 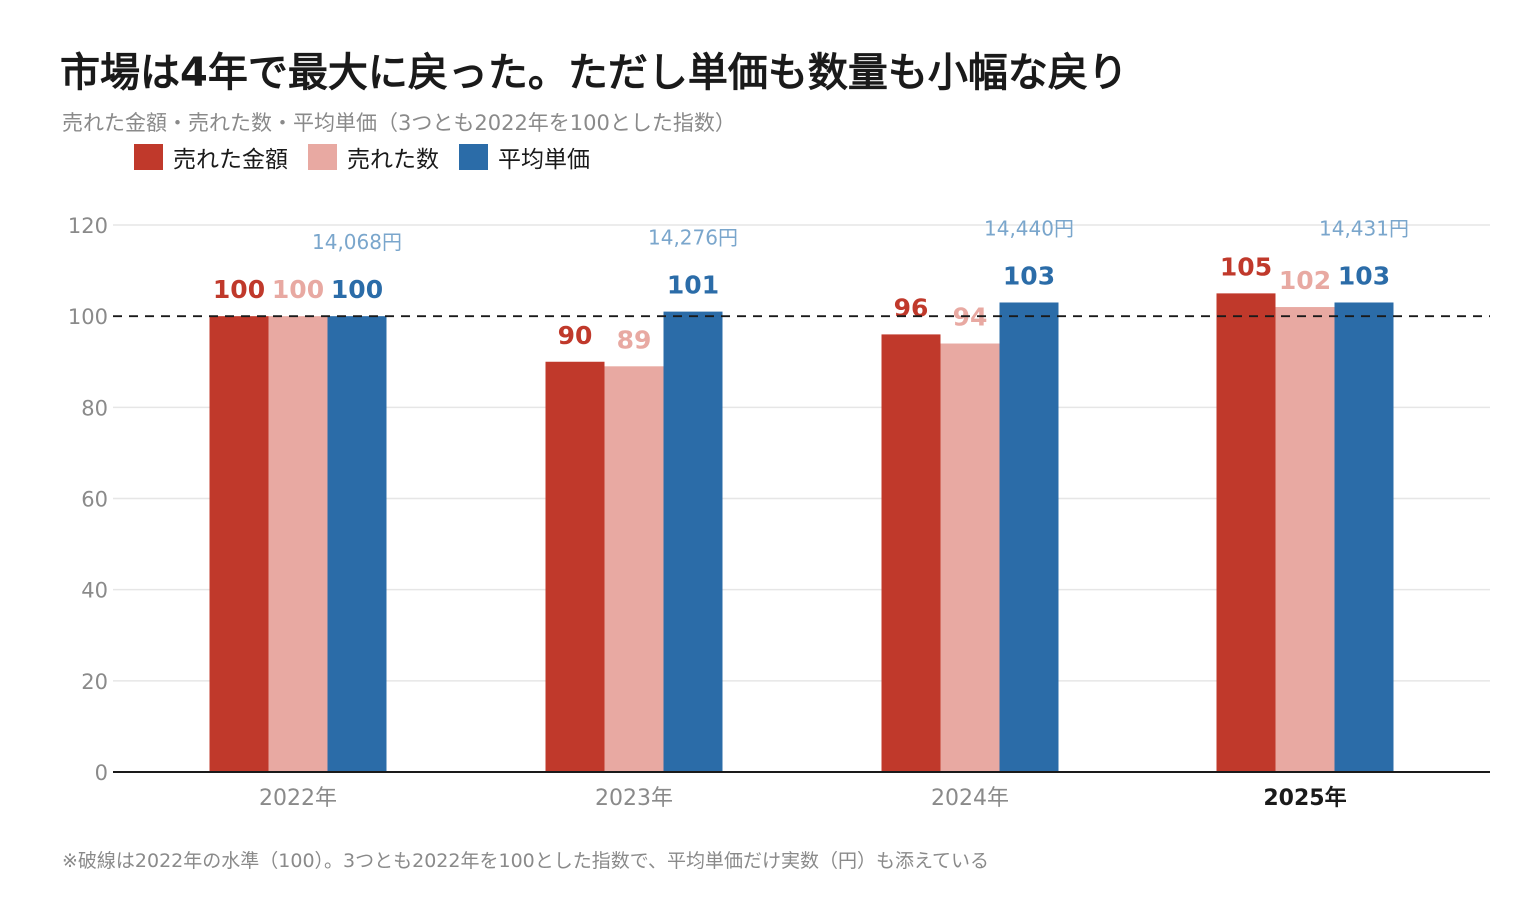 What do you see at coordinates (399, 123) in the screenshot?
I see `chart-subtitle: 売れた金額・売れた数・平均単価（3つとも2022年を100とした指数）` at bounding box center [399, 123].